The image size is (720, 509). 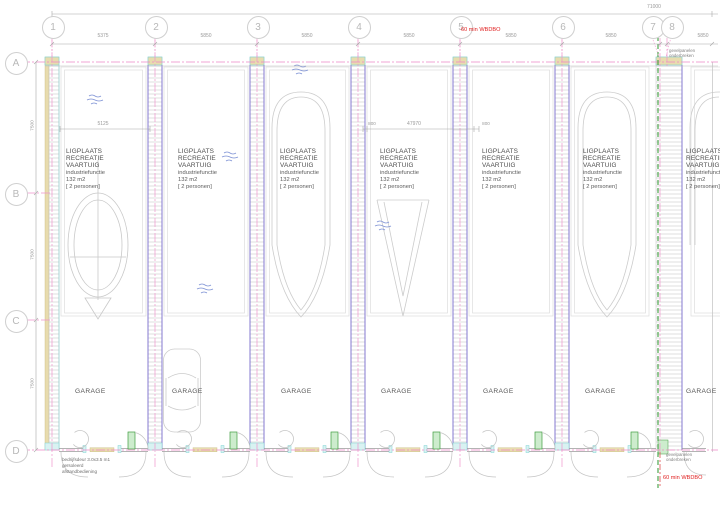 I want to click on grid-bubble-6: 6, so click(x=563, y=27).